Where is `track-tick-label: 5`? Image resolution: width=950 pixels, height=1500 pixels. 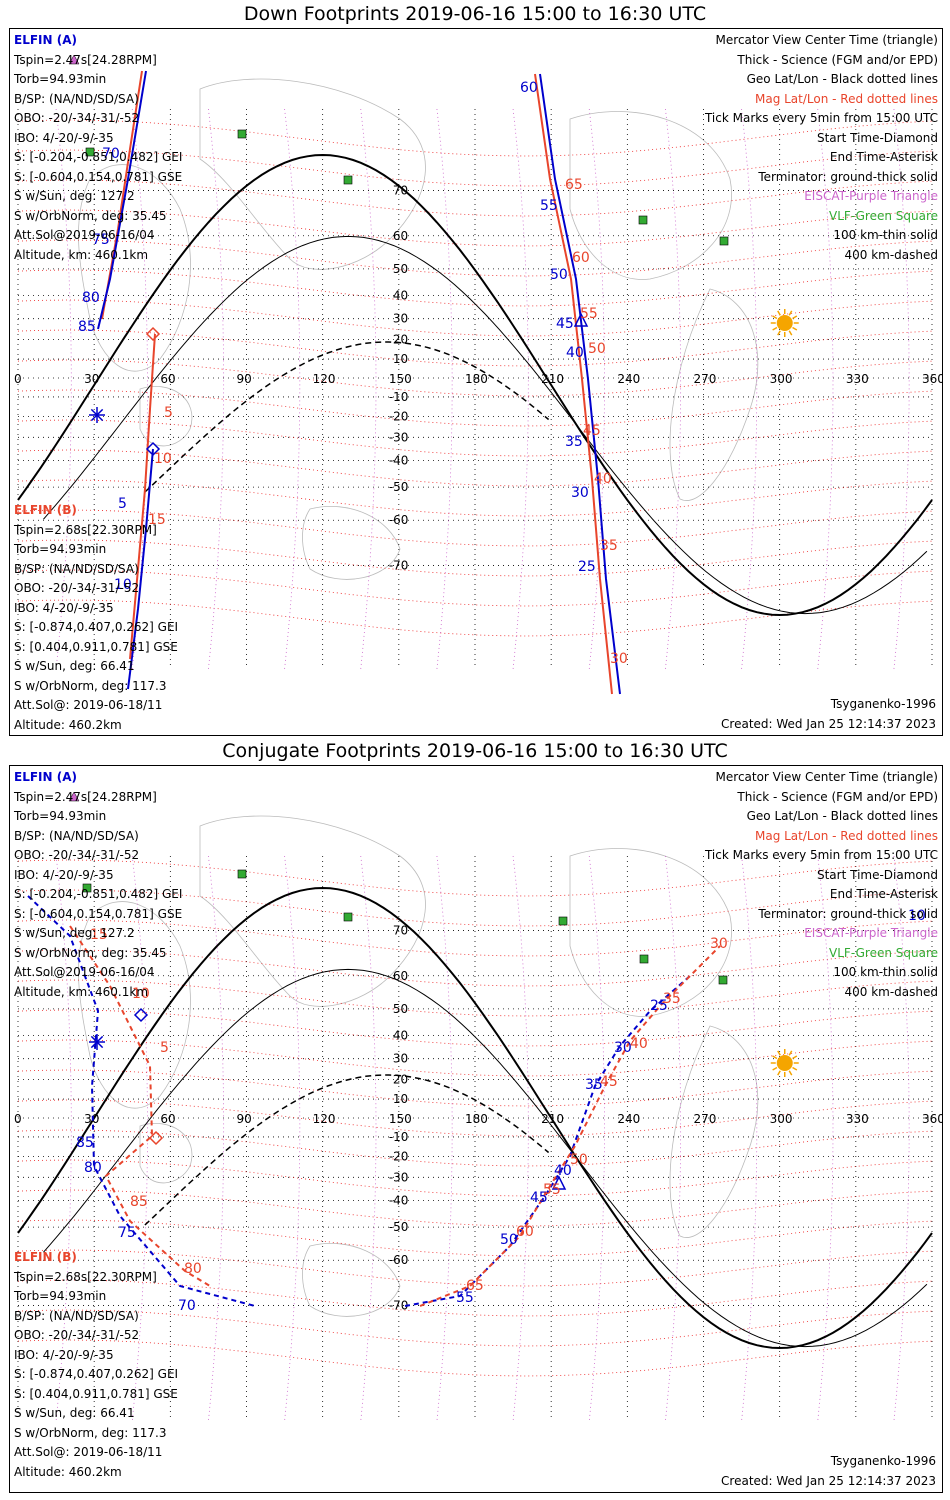
track-tick-label: 5 is located at coordinates (164, 1048).